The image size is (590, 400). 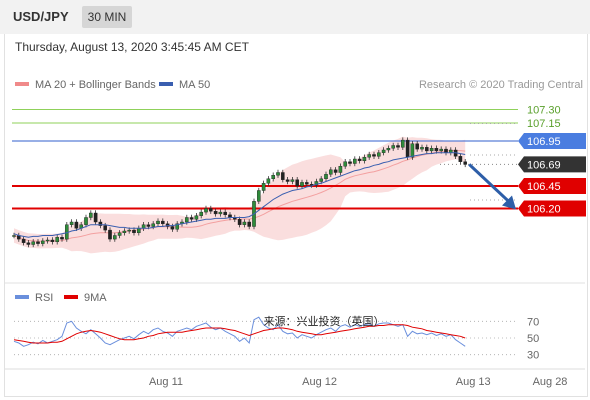 What do you see at coordinates (501, 85) in the screenshot?
I see `credit-label: Research © 2020 Trading Central` at bounding box center [501, 85].